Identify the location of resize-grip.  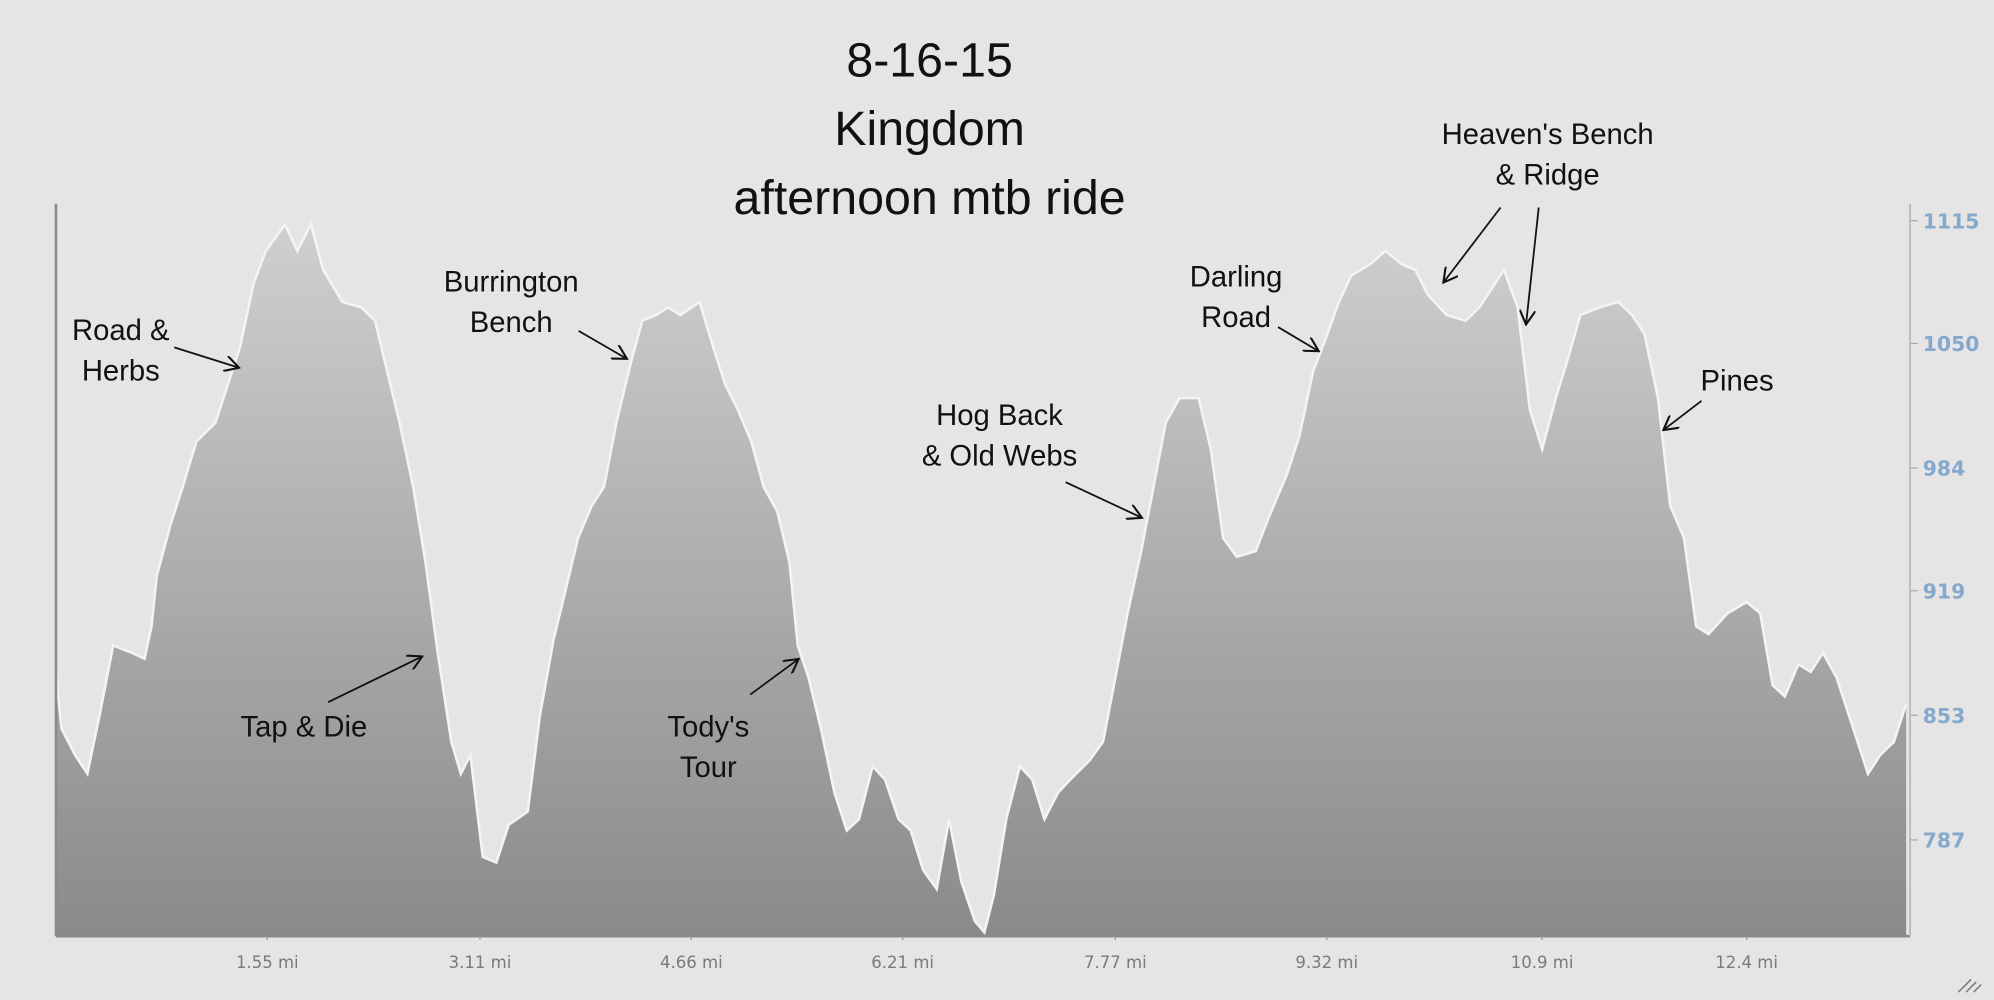
(1969, 985).